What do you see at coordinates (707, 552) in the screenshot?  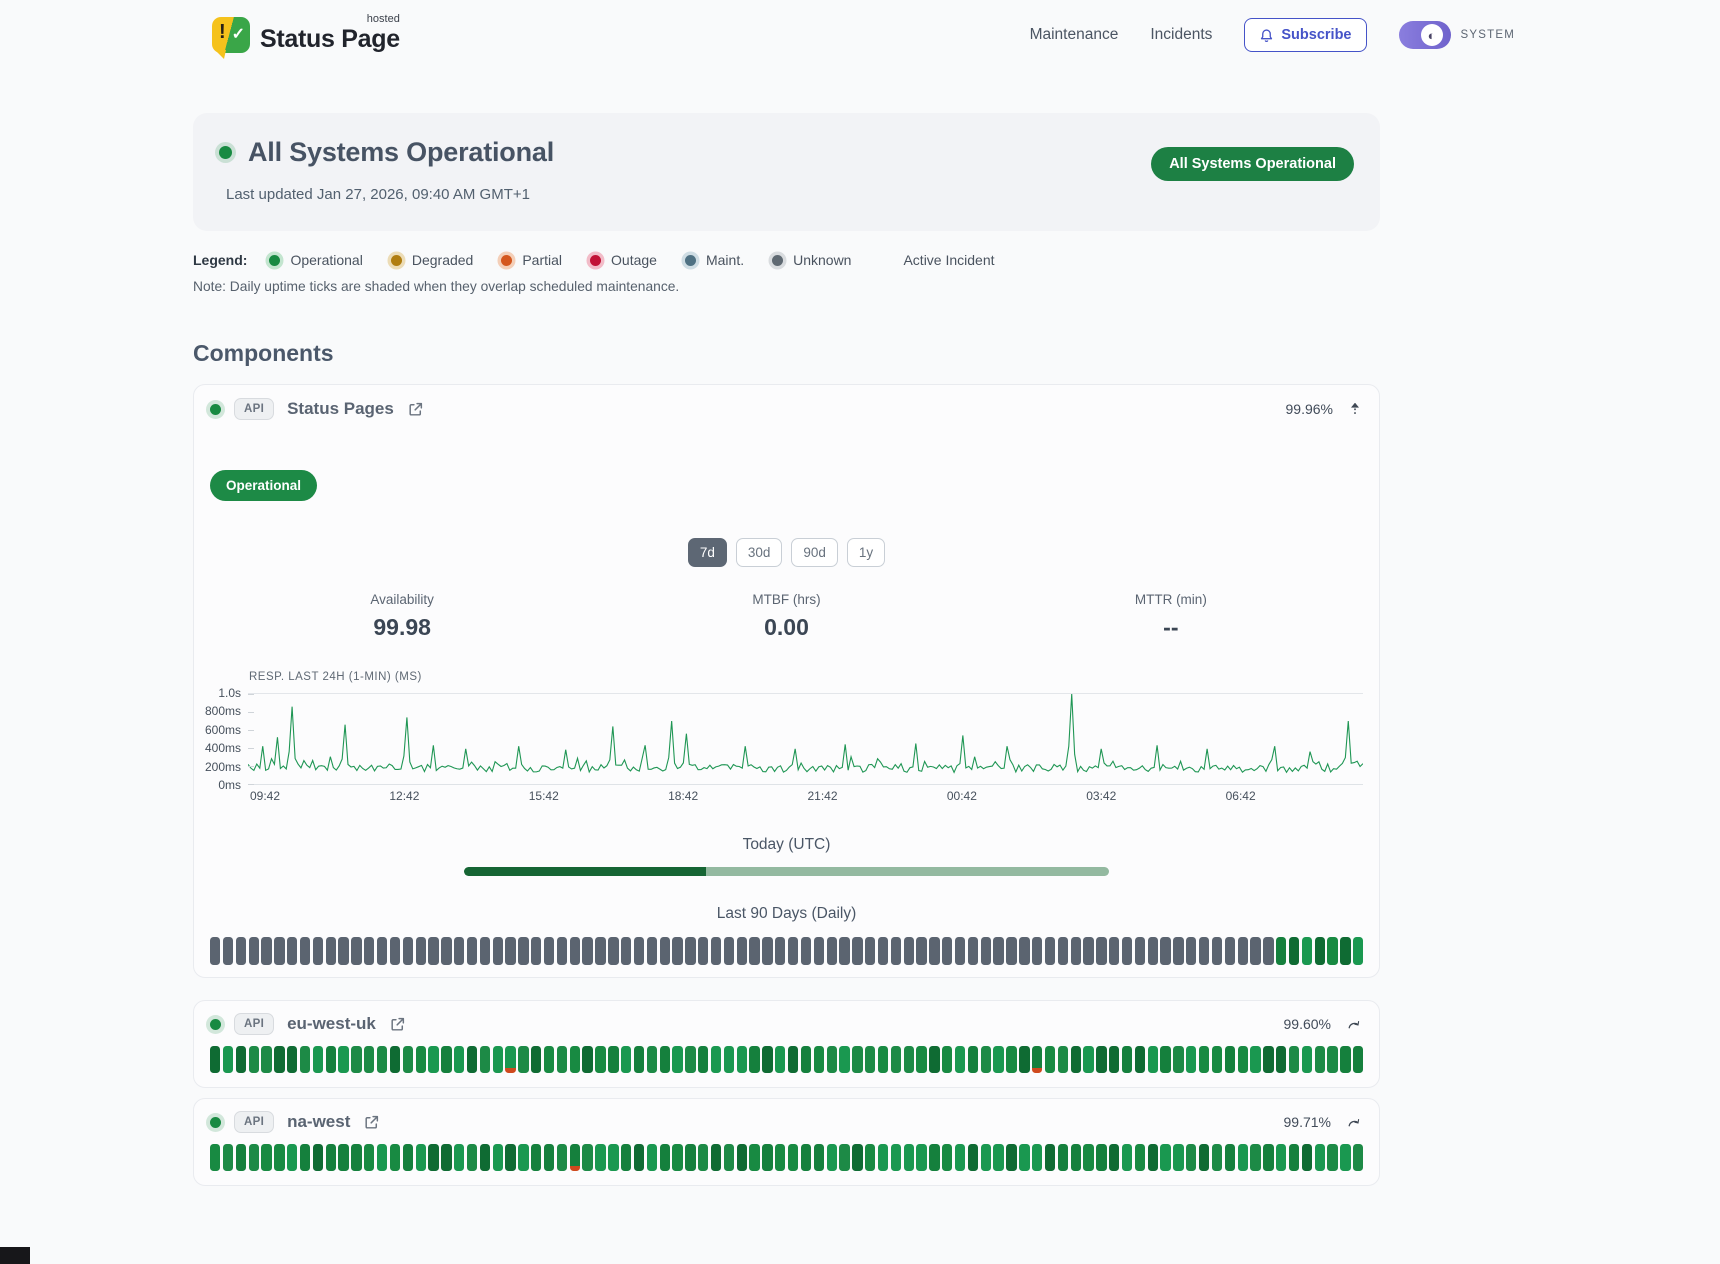 I see `range-button-7d: 7d` at bounding box center [707, 552].